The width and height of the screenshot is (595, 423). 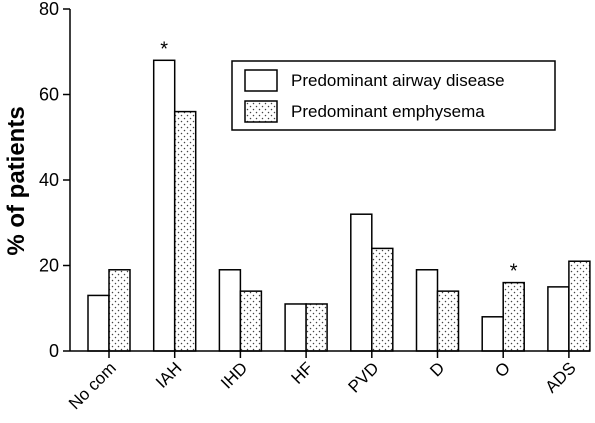 What do you see at coordinates (363, 377) in the screenshot?
I see `x-tick-label: PVD` at bounding box center [363, 377].